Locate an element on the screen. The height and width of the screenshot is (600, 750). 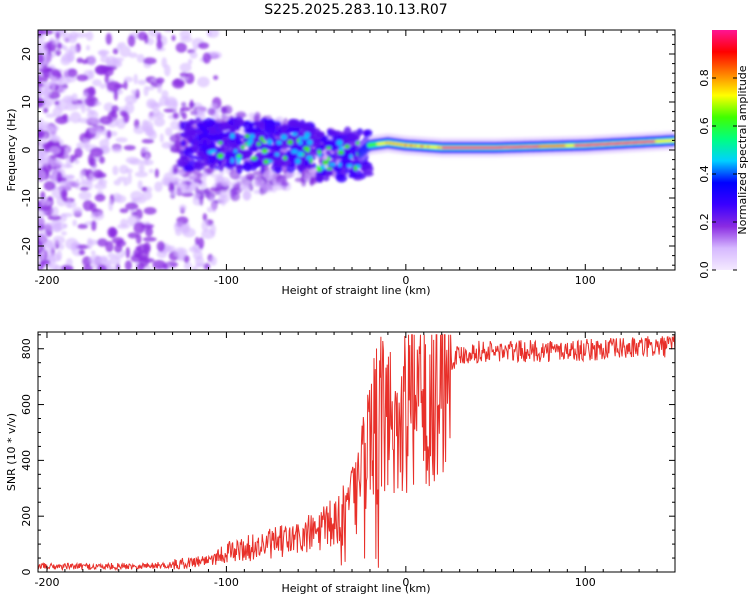
top-xlabel: Height of straight line (km) is located at coordinates (355, 290).